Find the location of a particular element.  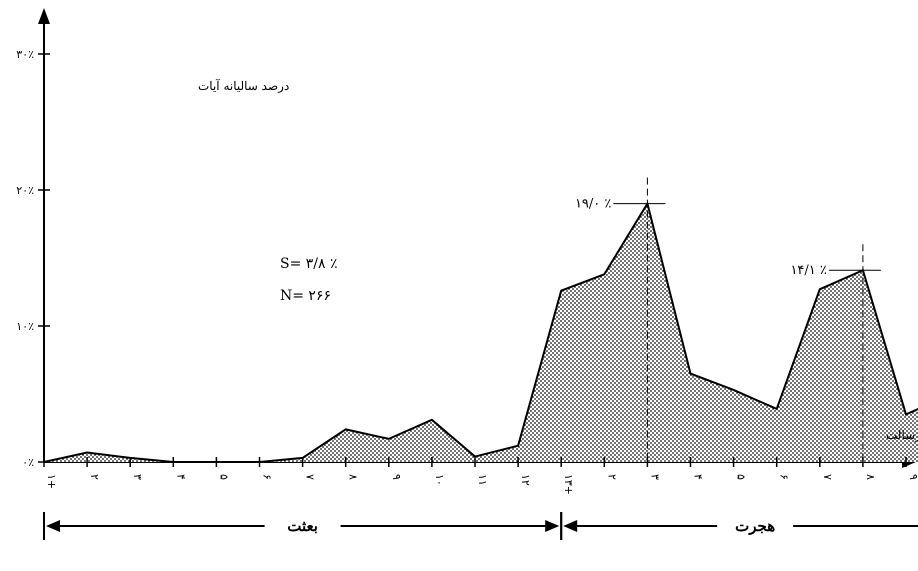

x-tick-label-2: ۳ is located at coordinates (137, 477).